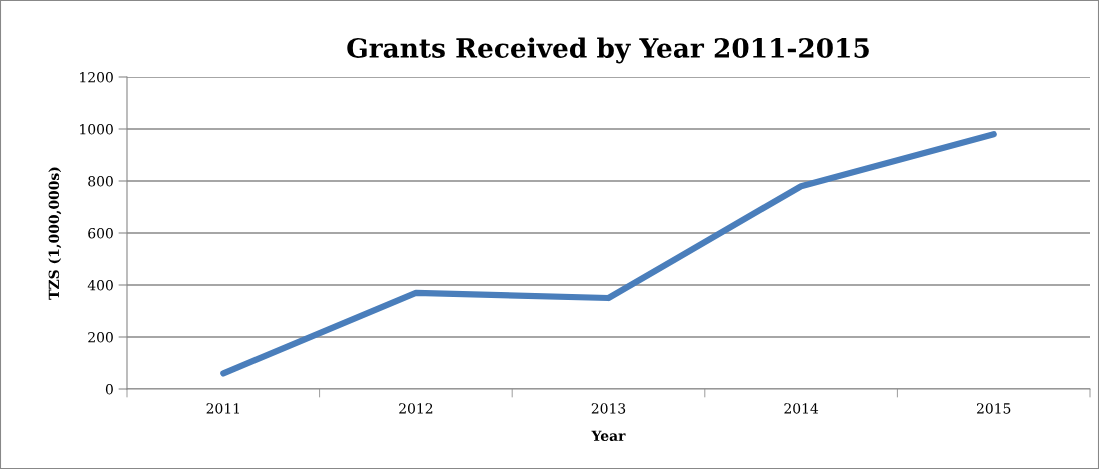 This screenshot has height=469, width=1099. Describe the element at coordinates (100, 285) in the screenshot. I see `y-tick-label: 400` at that location.